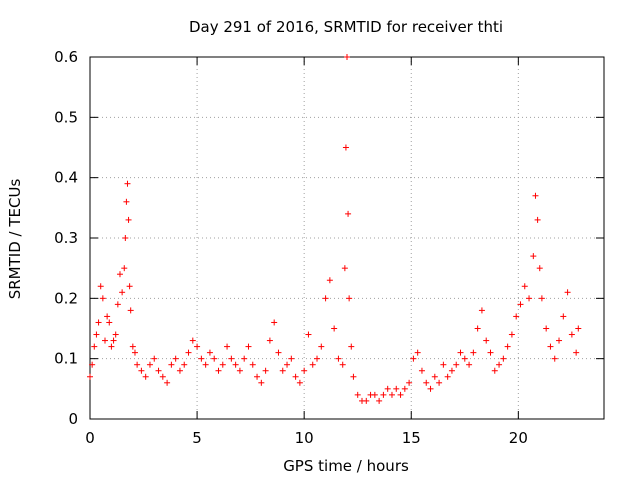 The height and width of the screenshot is (480, 640). Describe the element at coordinates (518, 438) in the screenshot. I see `x-tick-label: 20` at that location.